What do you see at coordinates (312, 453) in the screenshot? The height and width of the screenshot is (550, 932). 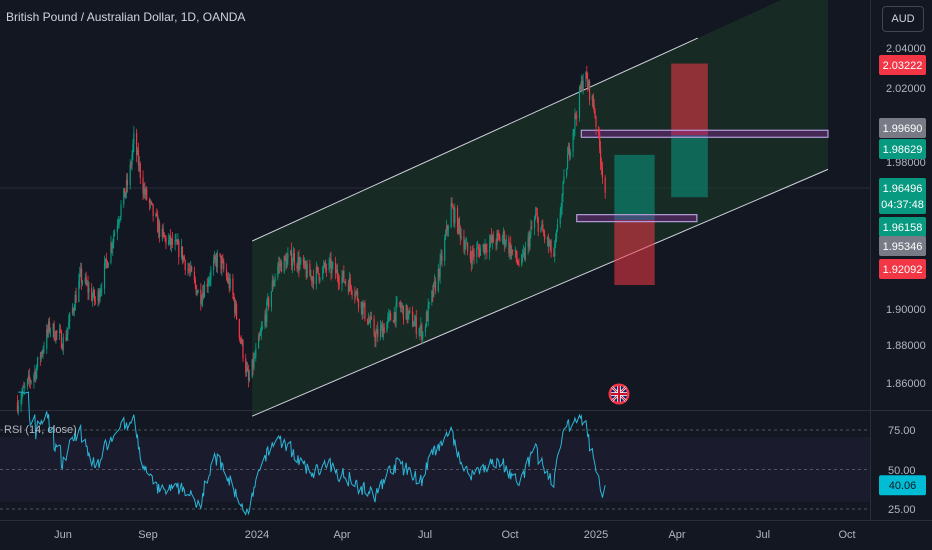 I see `rsi-line` at bounding box center [312, 453].